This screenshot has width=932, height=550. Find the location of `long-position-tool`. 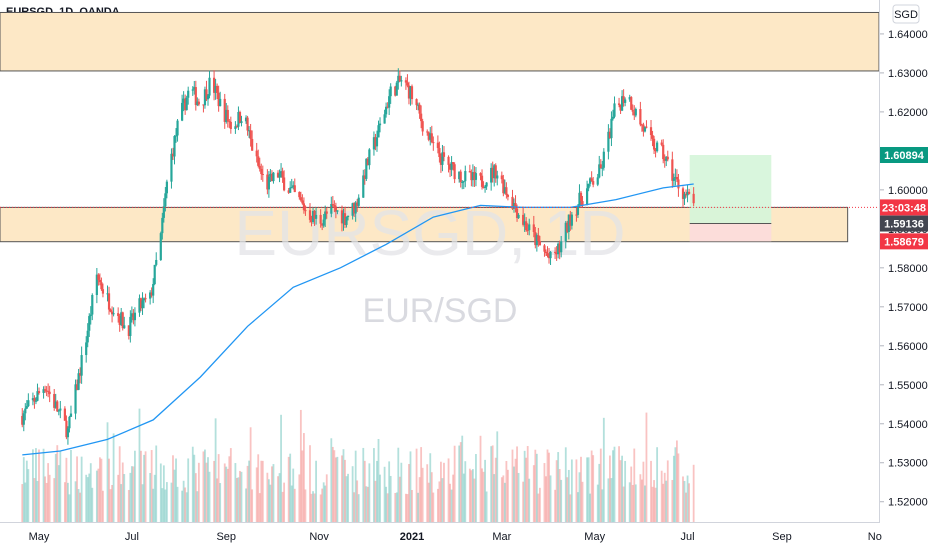

long-position-tool is located at coordinates (730, 198).